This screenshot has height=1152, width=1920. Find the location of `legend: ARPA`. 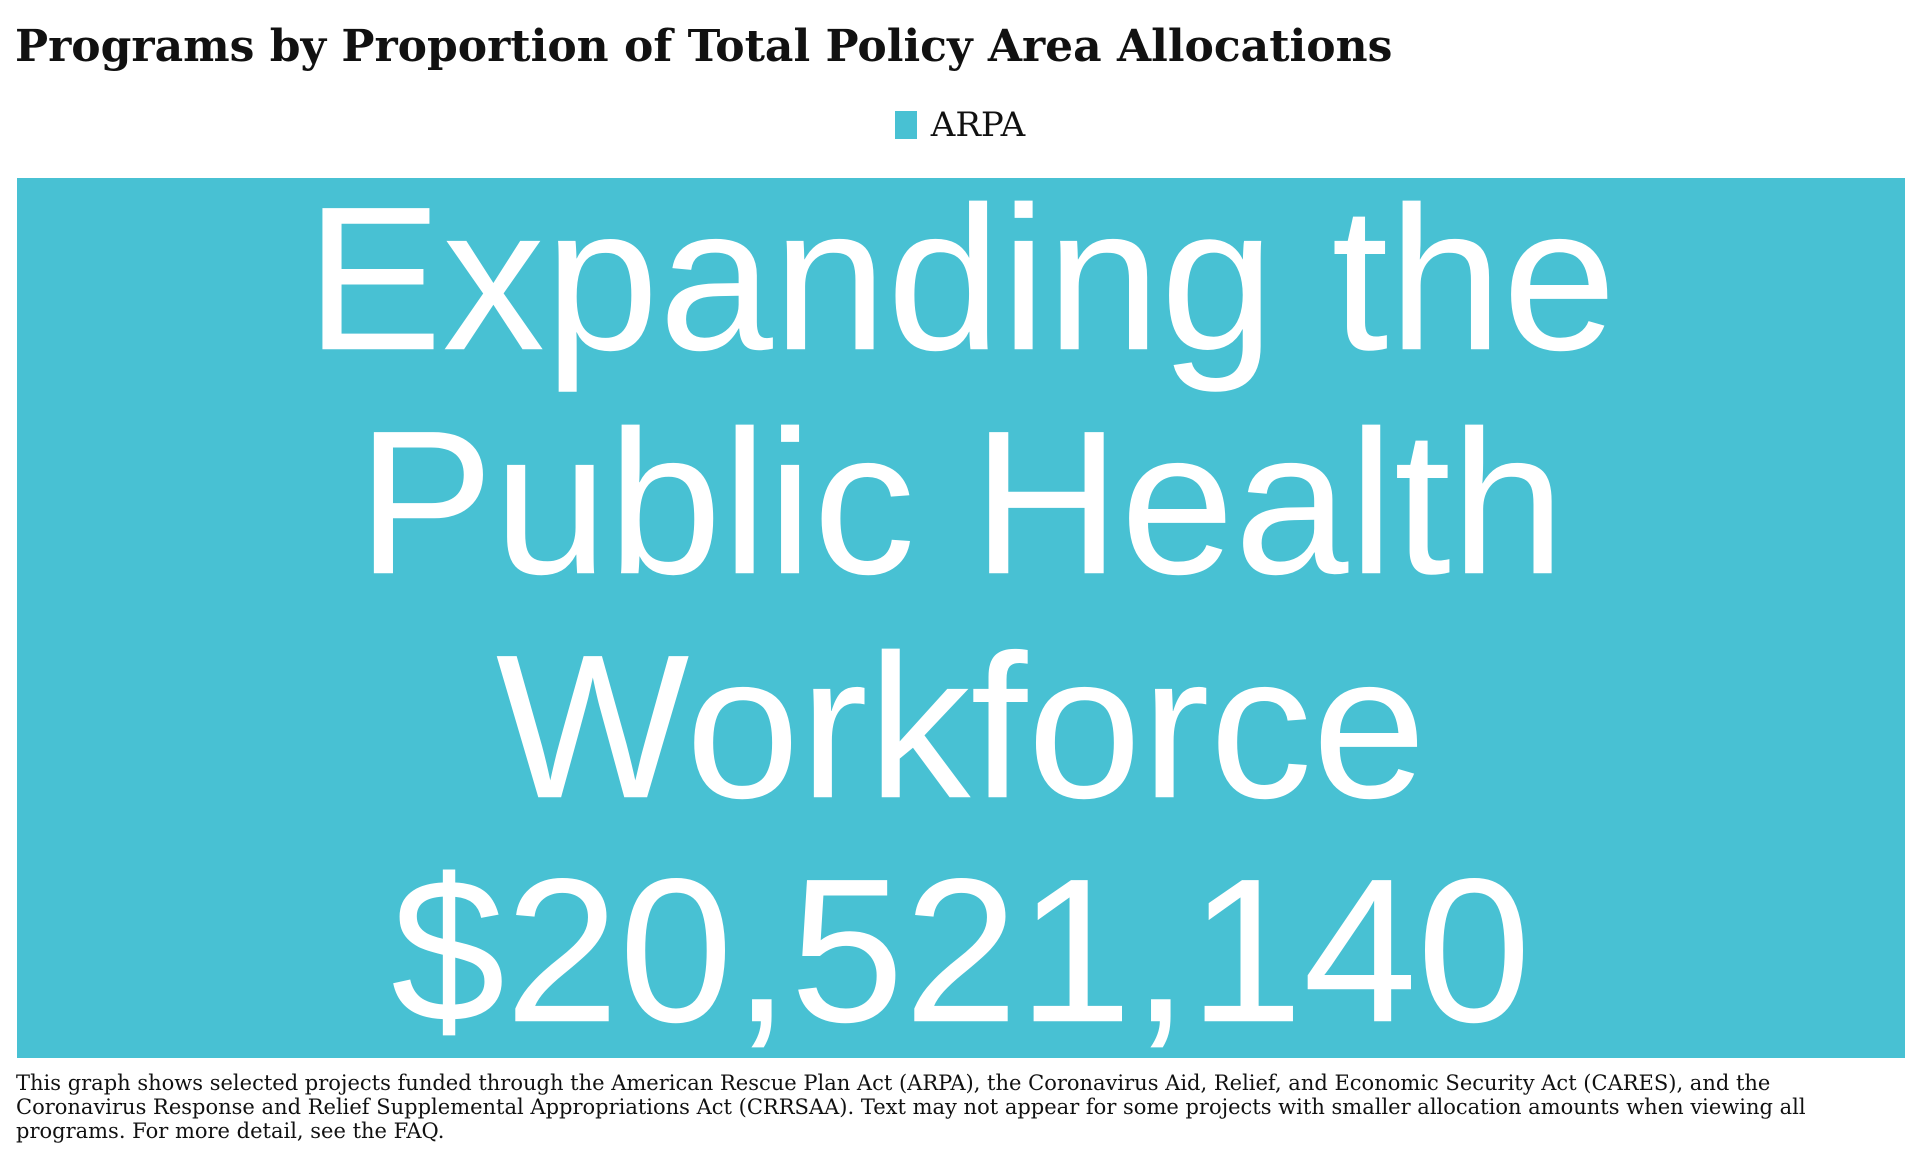

legend: ARPA is located at coordinates (960, 125).